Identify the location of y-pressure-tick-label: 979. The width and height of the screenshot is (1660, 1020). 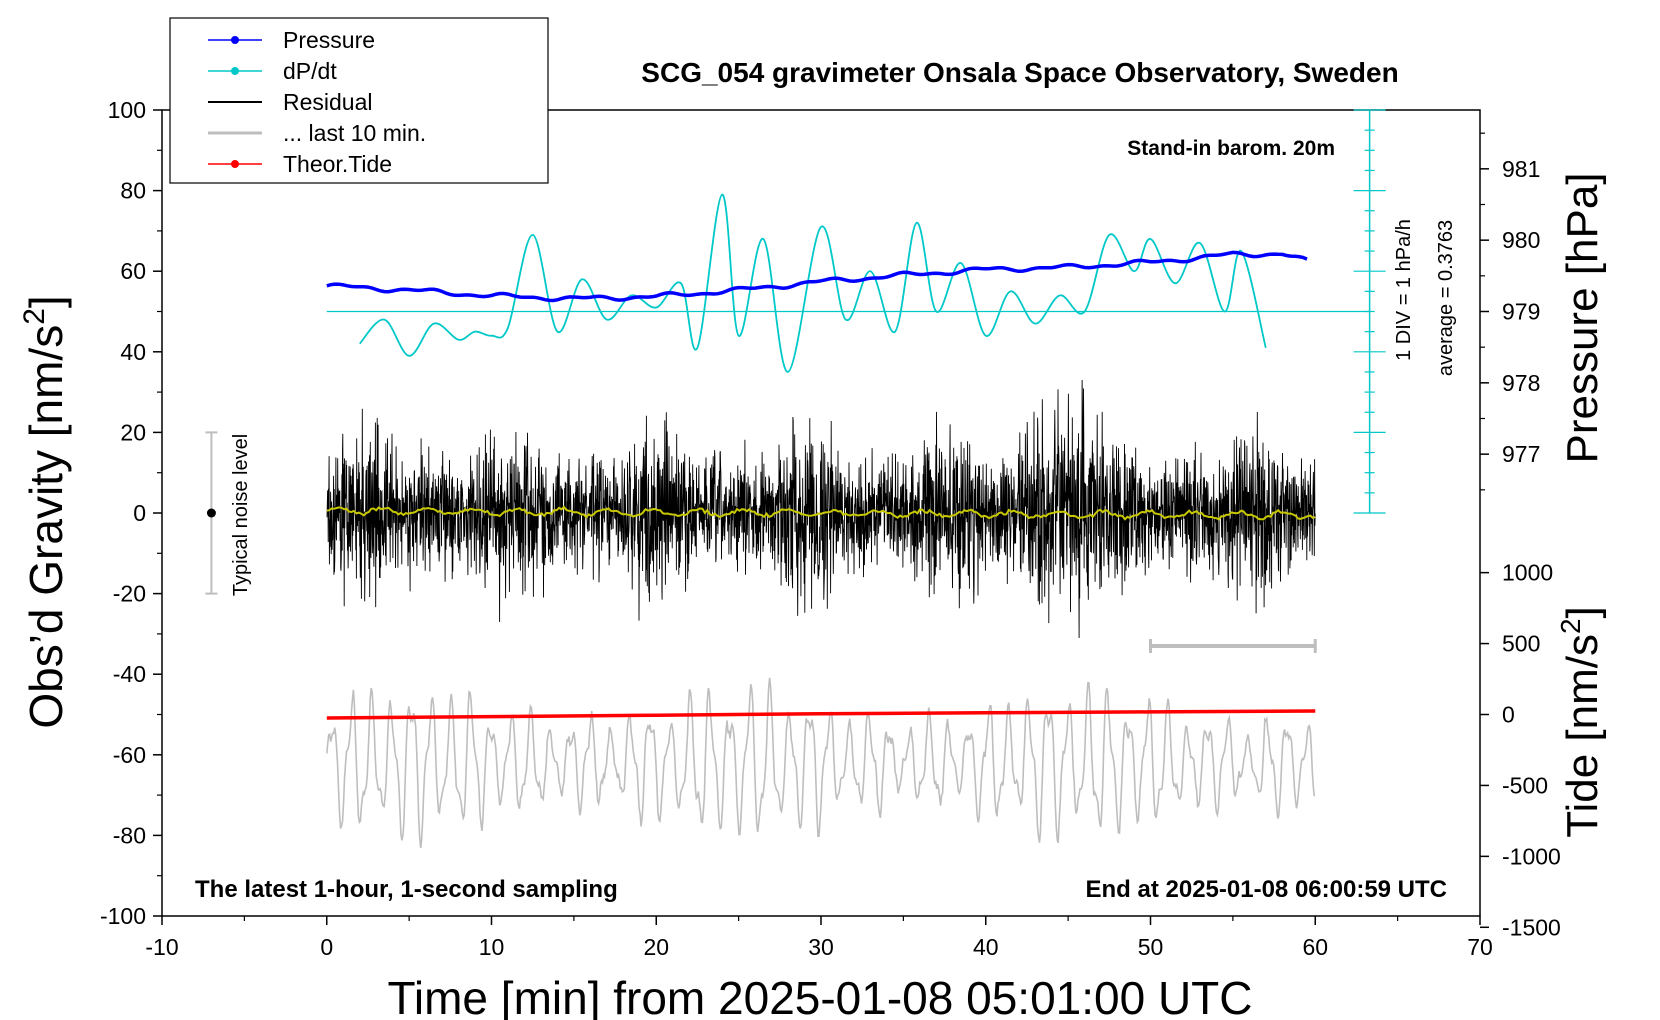
(1521, 312).